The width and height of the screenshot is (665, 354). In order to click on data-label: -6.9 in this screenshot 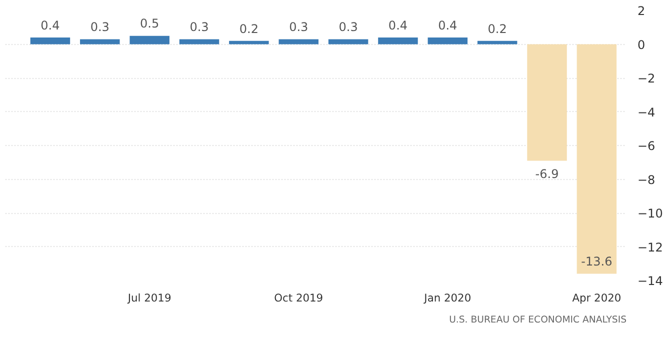, I will do `click(547, 173)`.